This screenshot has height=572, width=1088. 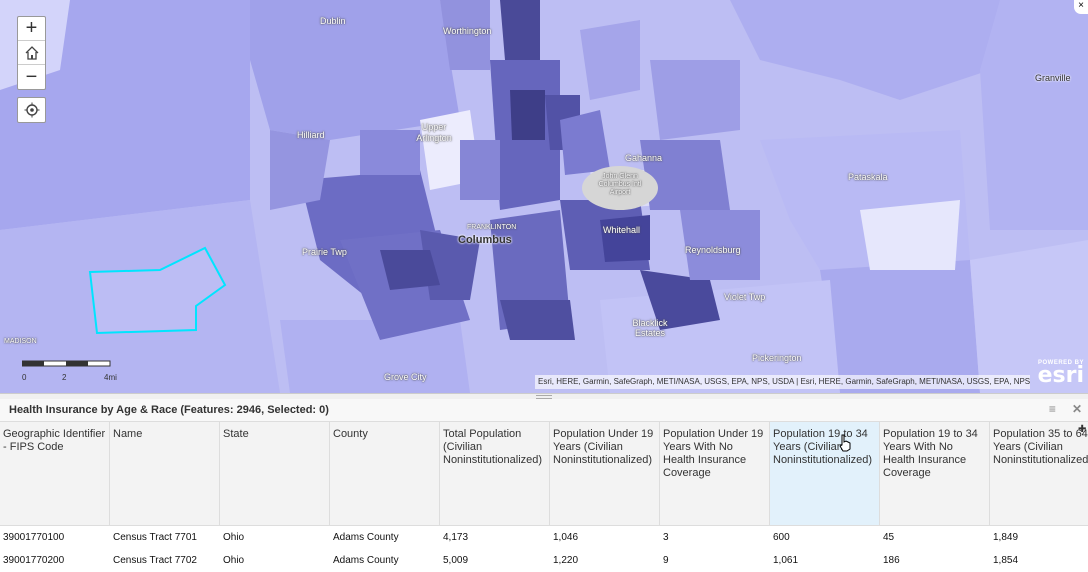 What do you see at coordinates (69, 369) in the screenshot?
I see `scale-bar: 0 2 4mi` at bounding box center [69, 369].